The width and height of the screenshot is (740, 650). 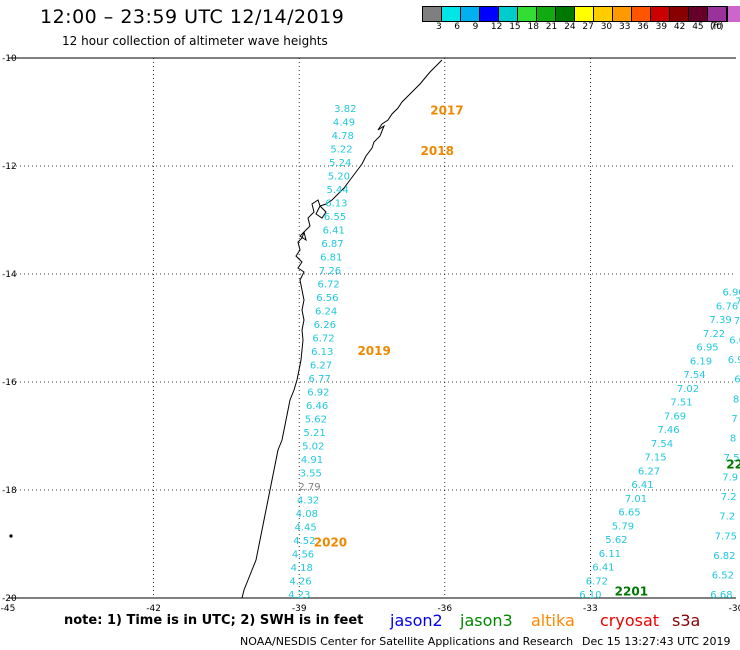 What do you see at coordinates (344, 123) in the screenshot?
I see `swh-value: 4.49` at bounding box center [344, 123].